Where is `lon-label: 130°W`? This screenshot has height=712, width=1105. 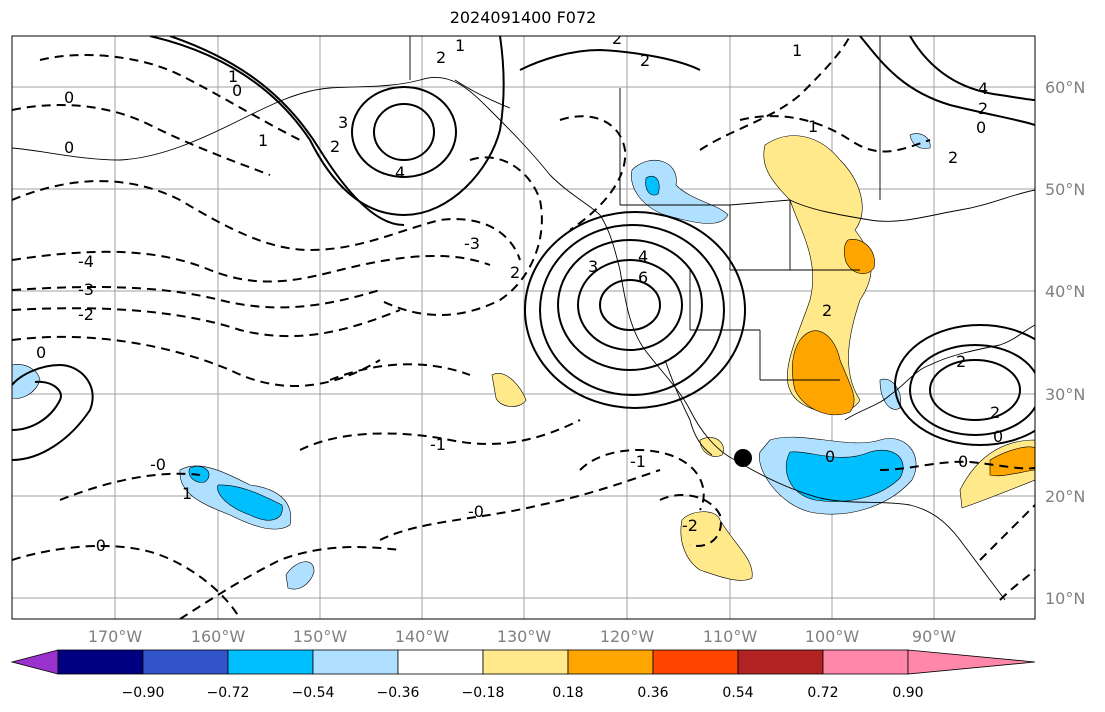
lon-label: 130°W is located at coordinates (524, 636).